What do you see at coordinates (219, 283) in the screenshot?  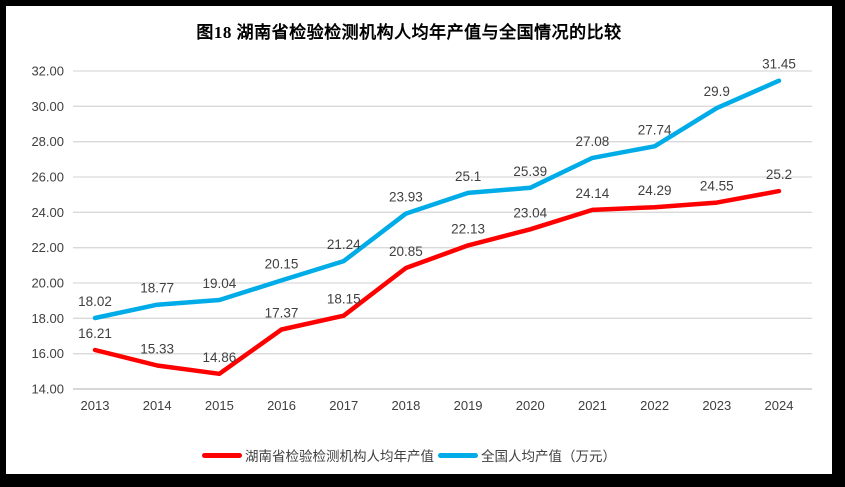 I see `data-label: 19.04` at bounding box center [219, 283].